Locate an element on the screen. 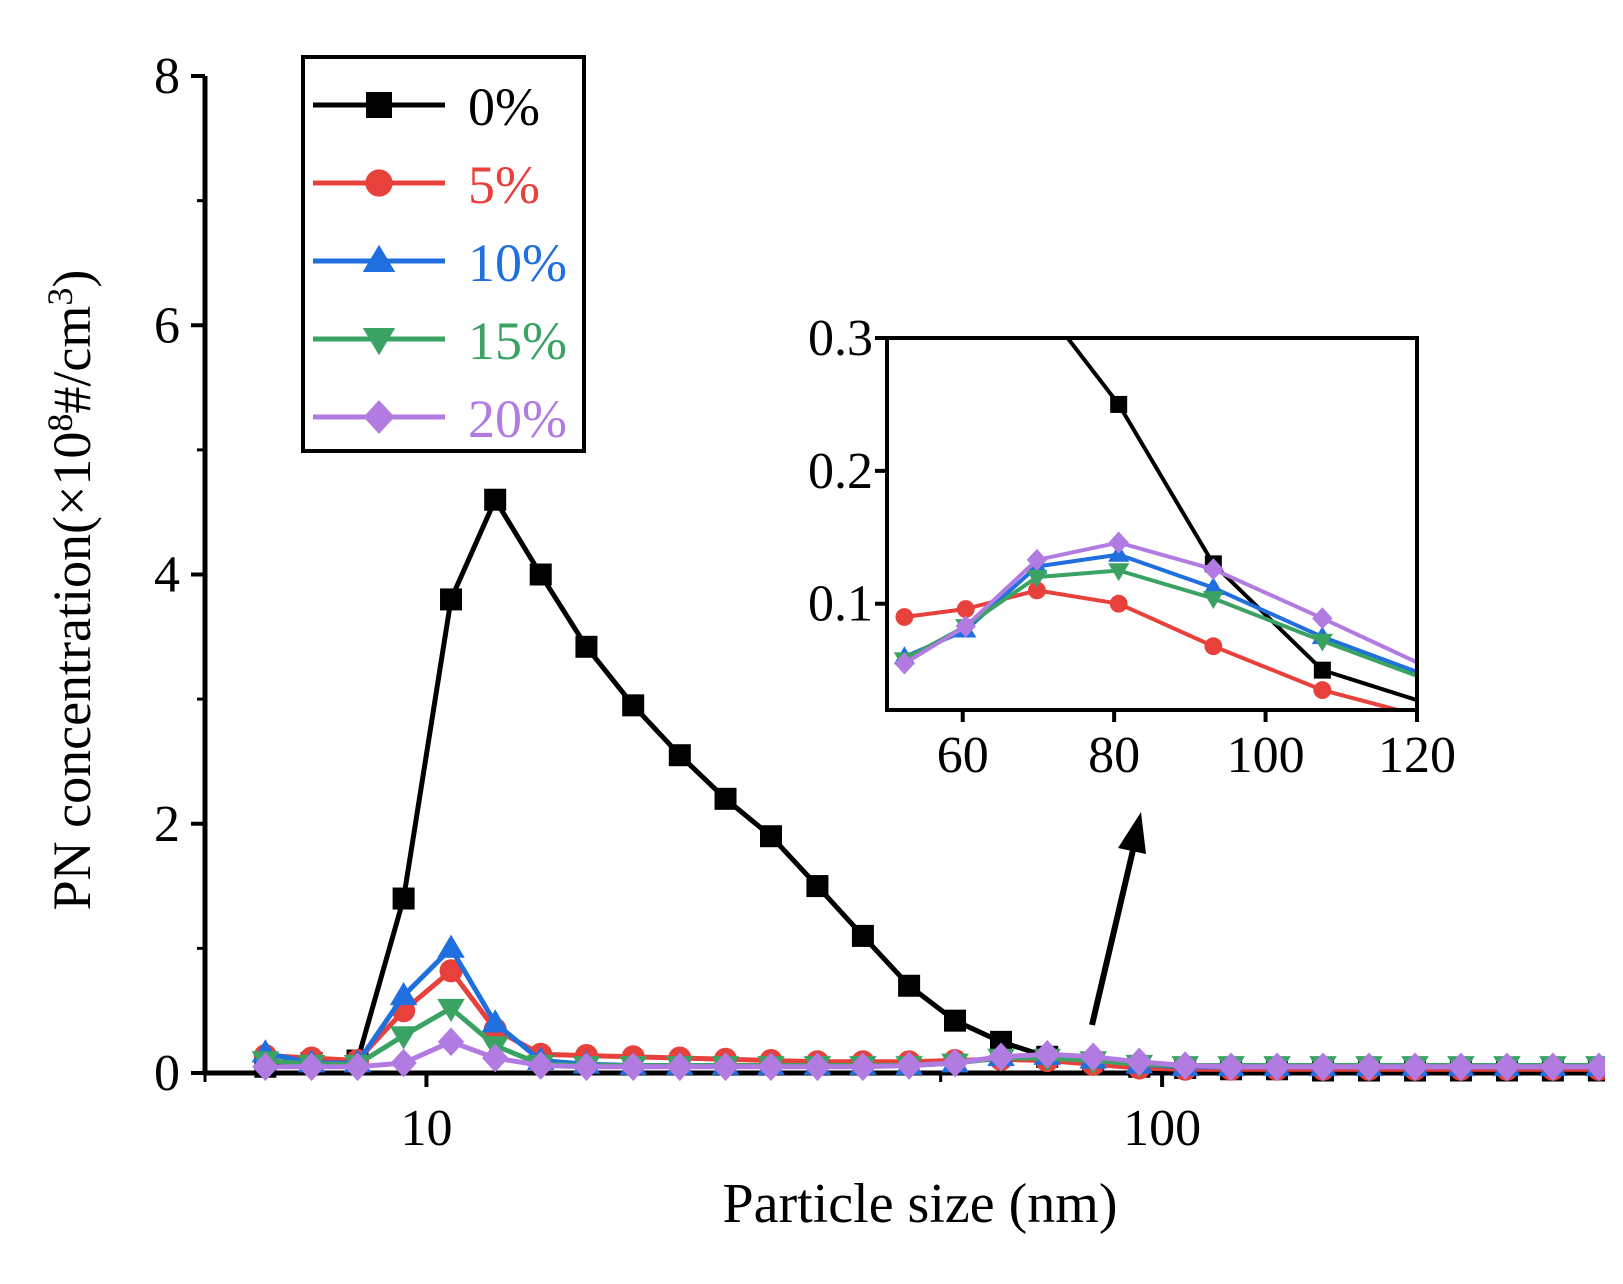 This screenshot has width=1623, height=1284. legend-box is located at coordinates (443, 254).